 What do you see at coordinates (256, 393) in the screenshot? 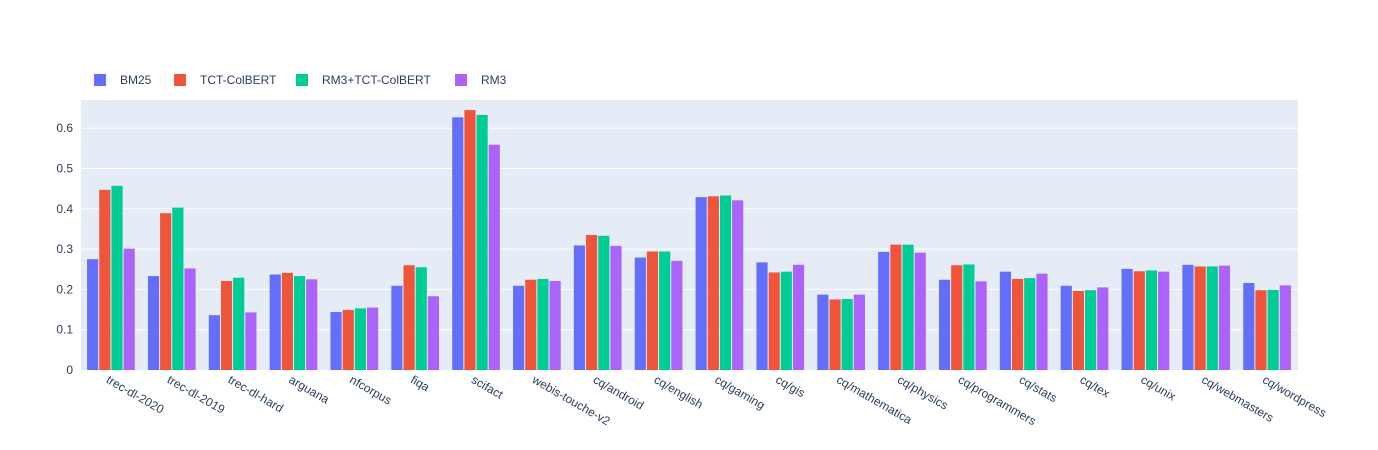
I see `x-tick-label: trec-dl-hard` at bounding box center [256, 393].